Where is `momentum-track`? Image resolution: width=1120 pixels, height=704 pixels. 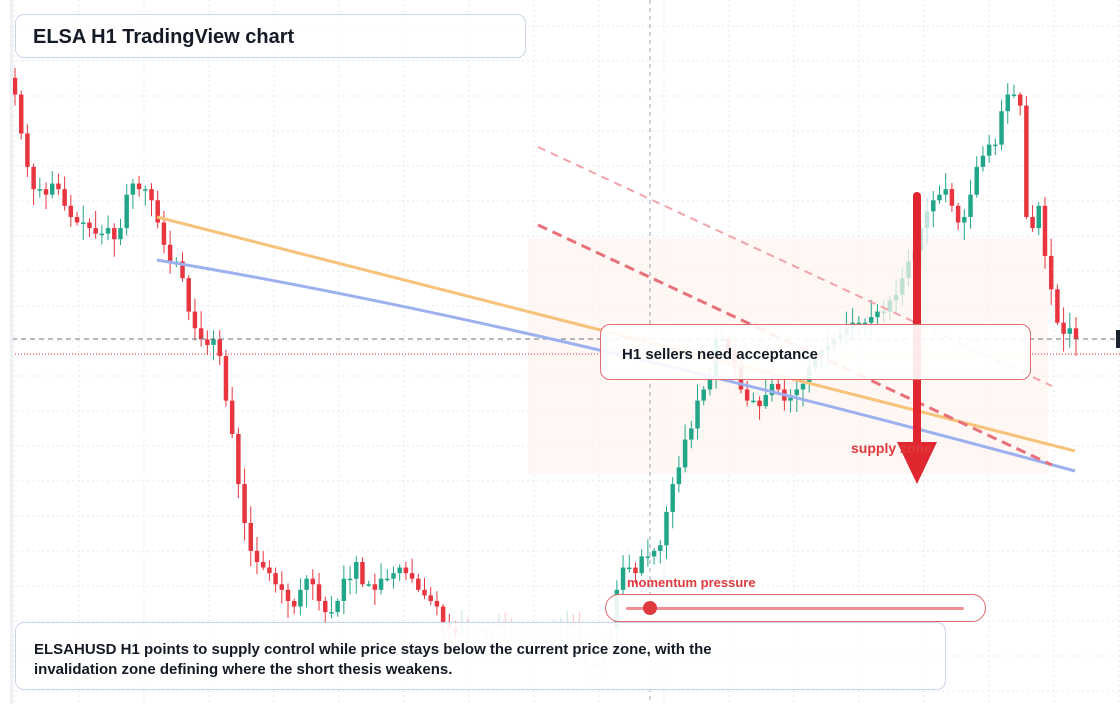 momentum-track is located at coordinates (795, 608).